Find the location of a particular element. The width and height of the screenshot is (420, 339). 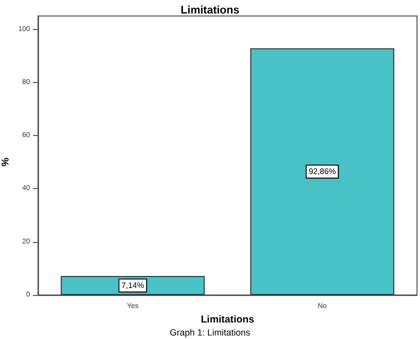

data-label: 92,86% is located at coordinates (322, 171).